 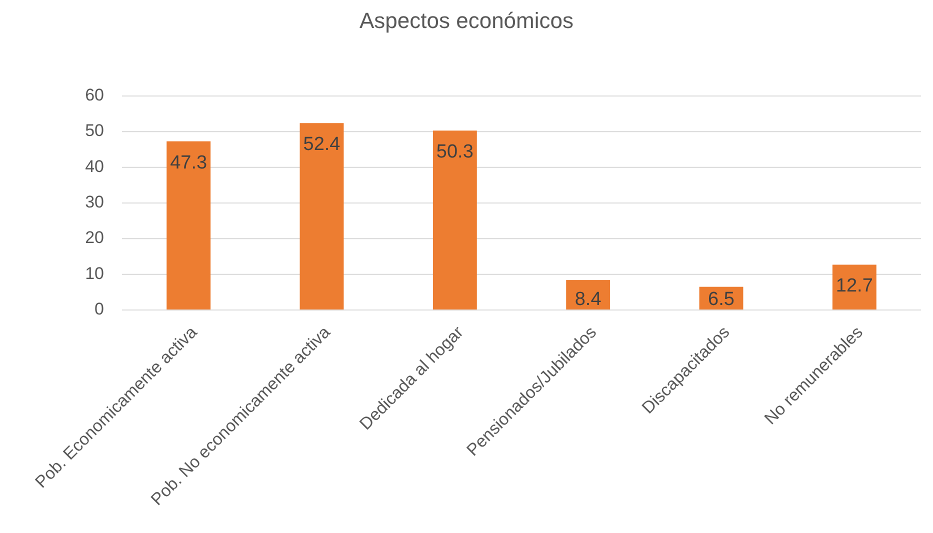 What do you see at coordinates (94, 94) in the screenshot?
I see `y-tick-label: 60` at bounding box center [94, 94].